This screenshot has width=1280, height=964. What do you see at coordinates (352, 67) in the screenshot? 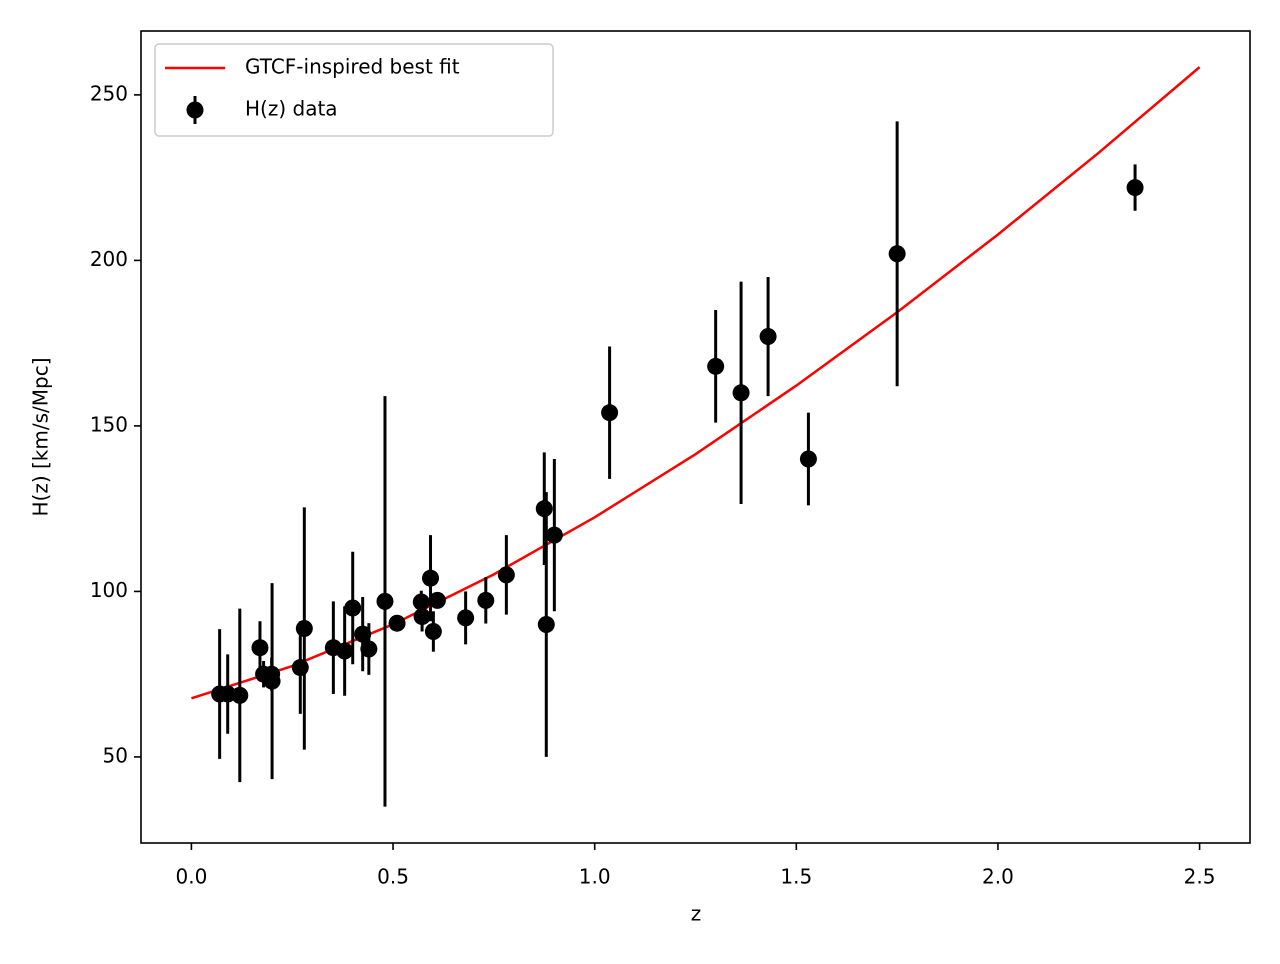
I see `legend-label: GTCF-inspired best fit` at bounding box center [352, 67].